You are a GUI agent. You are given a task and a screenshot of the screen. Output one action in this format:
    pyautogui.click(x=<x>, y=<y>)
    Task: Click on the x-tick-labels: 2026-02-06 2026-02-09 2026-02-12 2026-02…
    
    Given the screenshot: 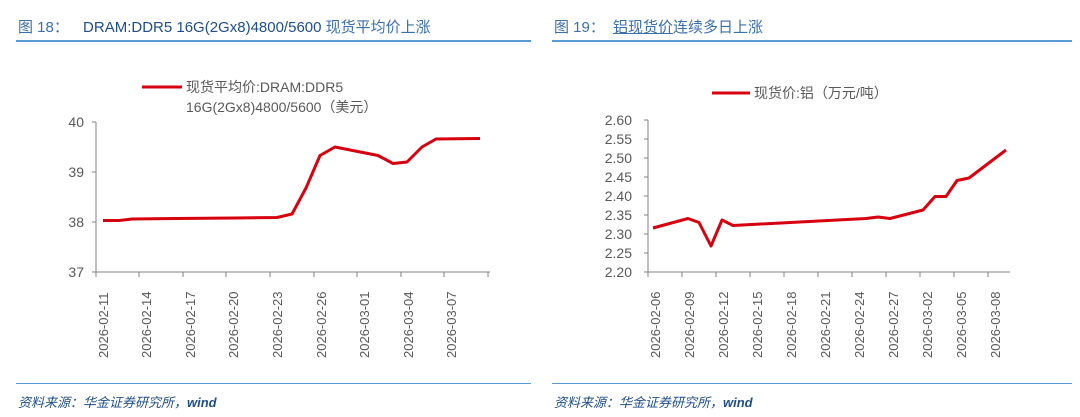 What is the action you would take?
    pyautogui.click(x=825, y=325)
    